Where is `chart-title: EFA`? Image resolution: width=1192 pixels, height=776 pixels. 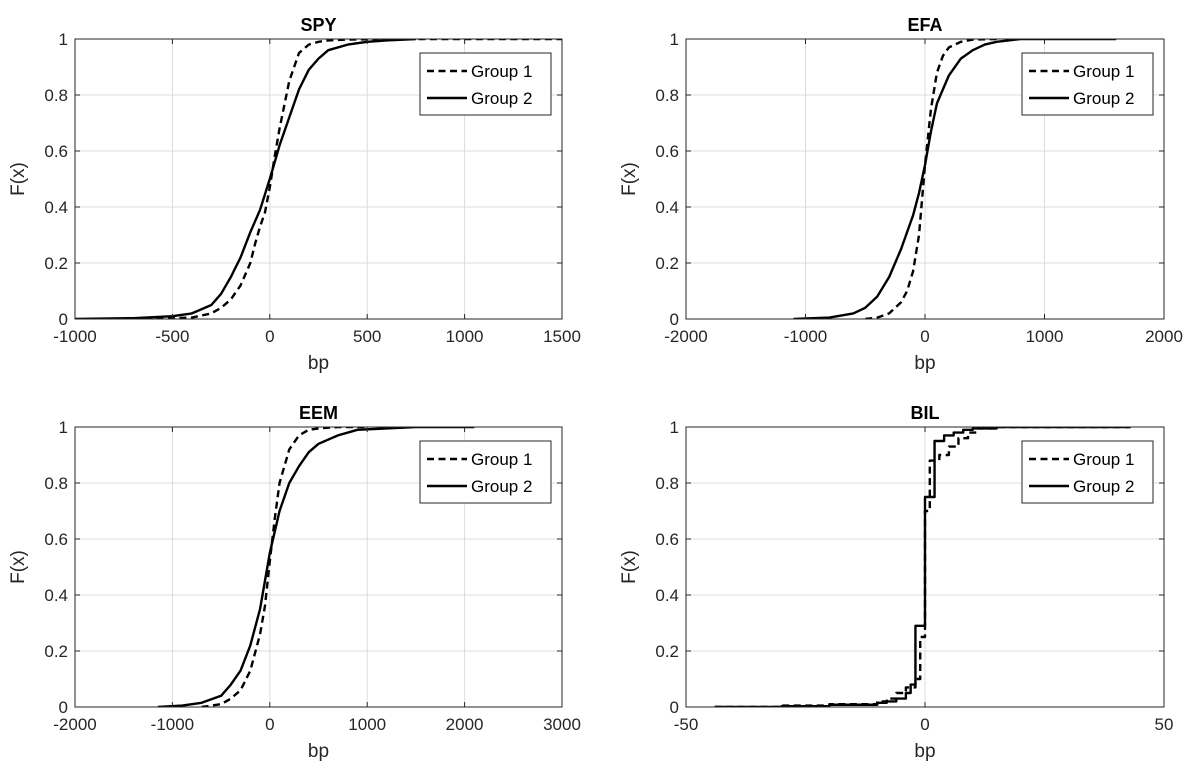 chart-title: EFA is located at coordinates (924, 25).